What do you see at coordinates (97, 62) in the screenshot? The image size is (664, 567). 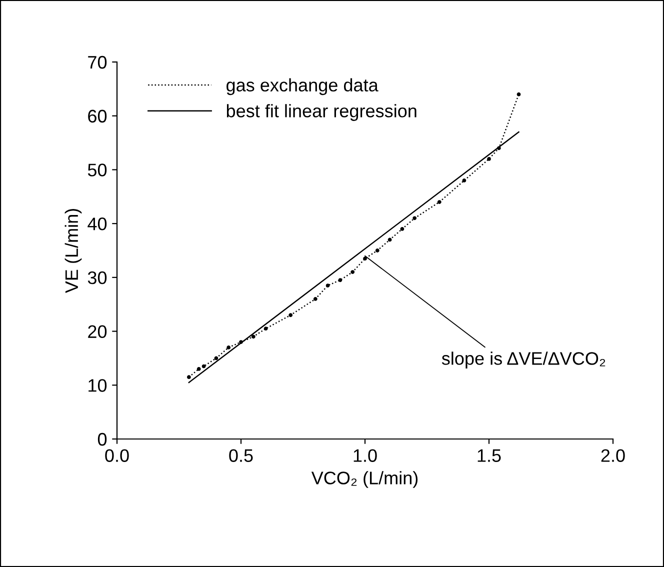 I see `y-tick-label: 70` at bounding box center [97, 62].